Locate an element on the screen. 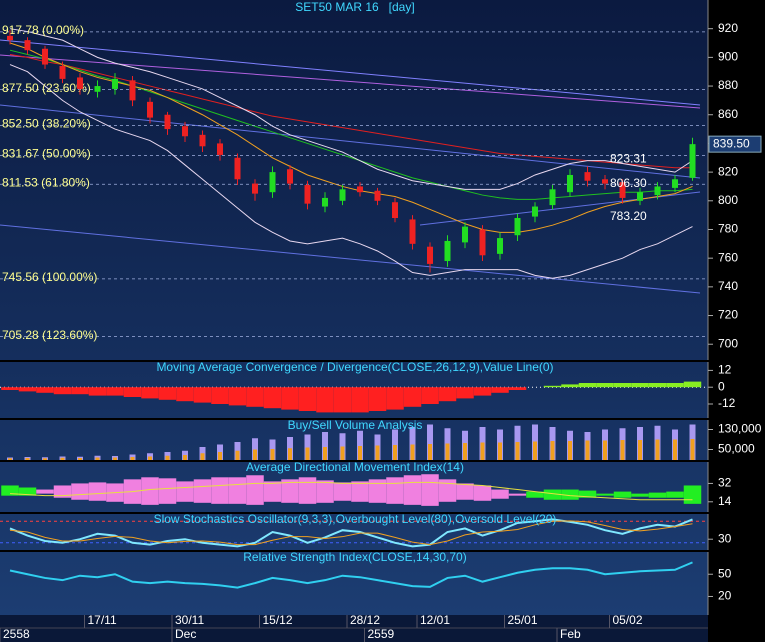 This screenshot has height=642, width=765. x-tick-label: 17/11 is located at coordinates (102, 620).